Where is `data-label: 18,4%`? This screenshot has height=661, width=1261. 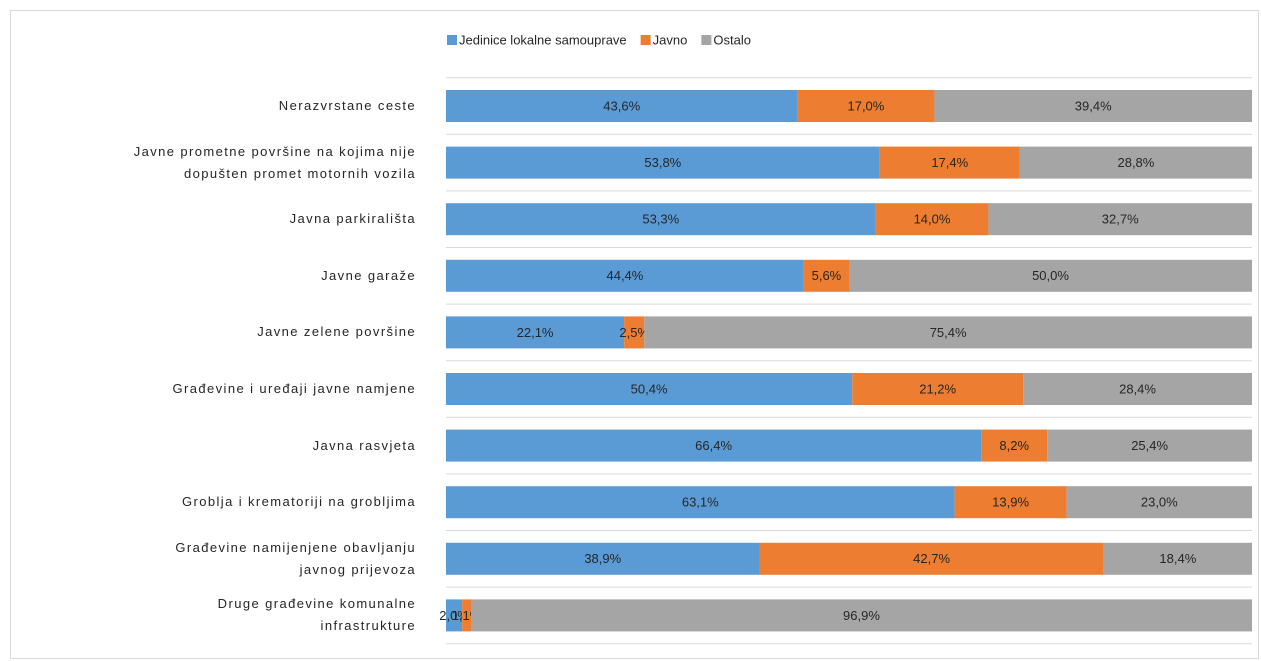
data-label: 18,4% is located at coordinates (1177, 558).